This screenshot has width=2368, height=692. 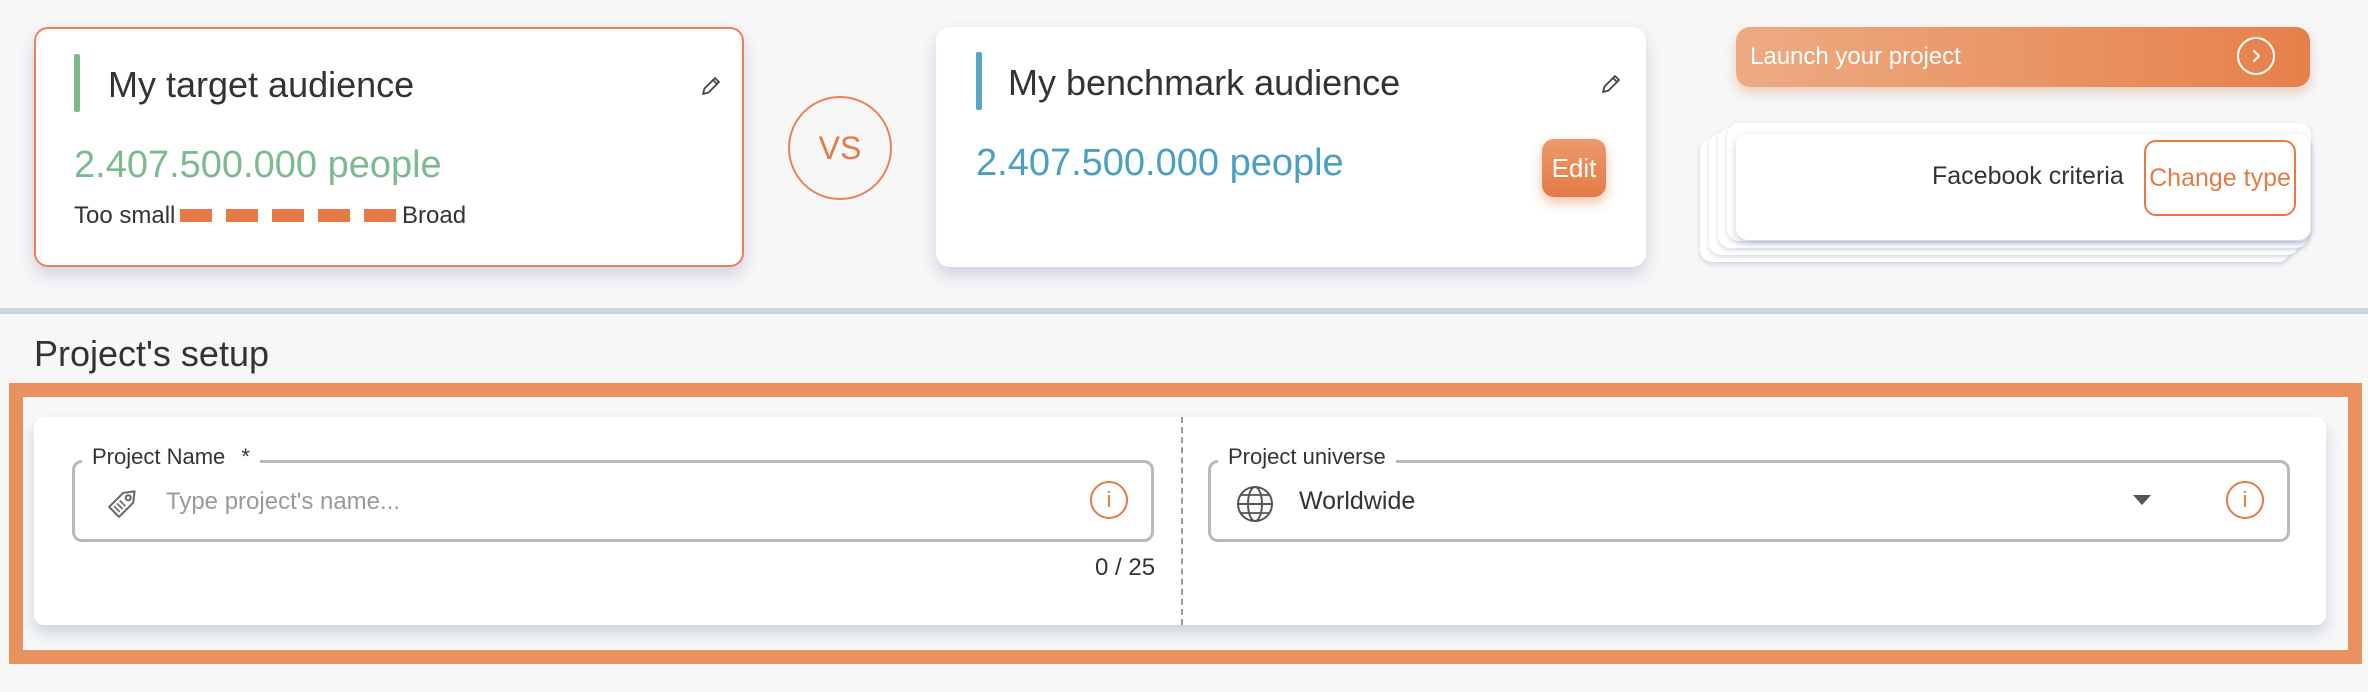 What do you see at coordinates (1184, 311) in the screenshot?
I see `section-divider` at bounding box center [1184, 311].